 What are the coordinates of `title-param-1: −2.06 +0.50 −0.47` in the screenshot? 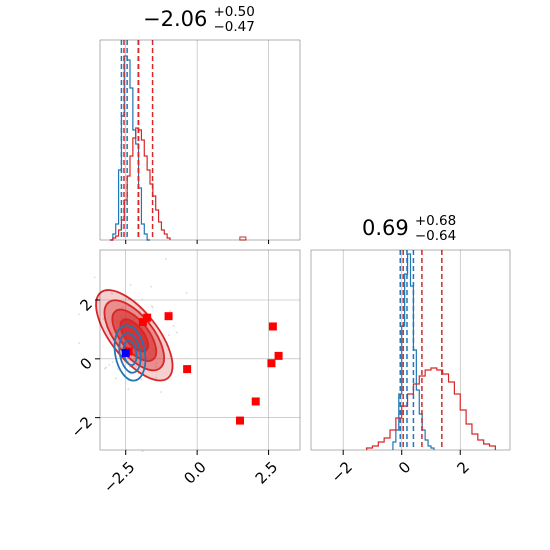 It's located at (204, 20).